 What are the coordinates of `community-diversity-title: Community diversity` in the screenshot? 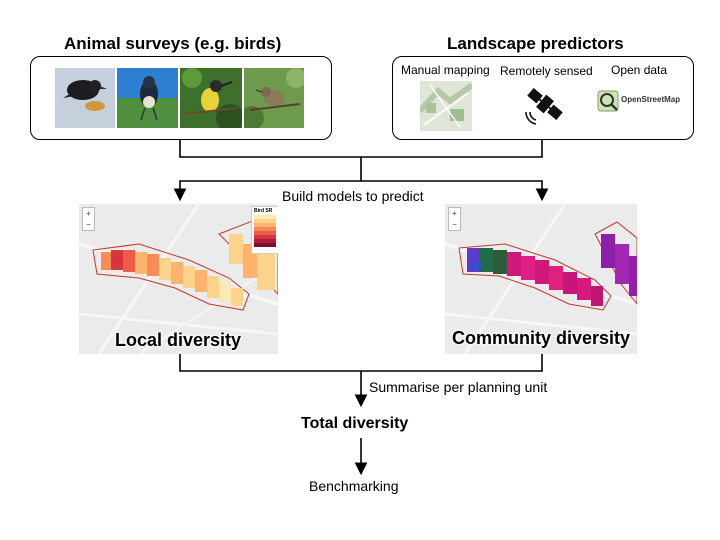 It's located at (541, 338).